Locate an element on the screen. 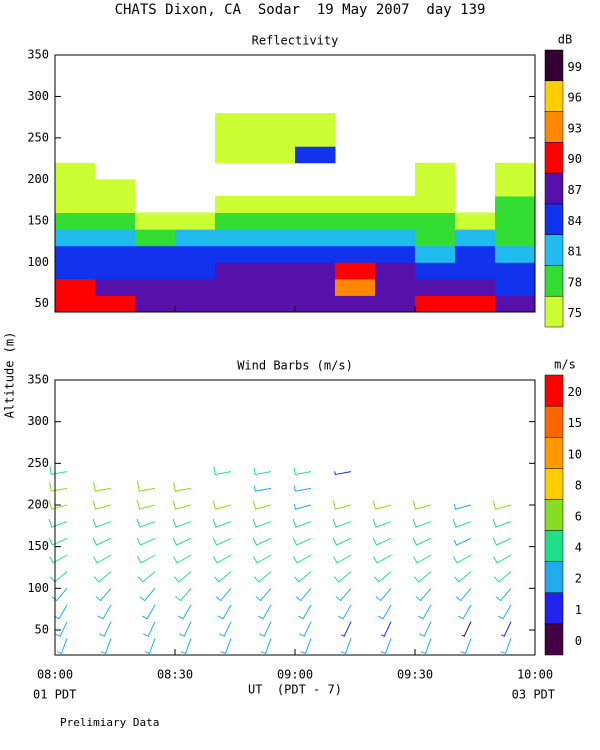 The width and height of the screenshot is (600, 750). x-tick-label: 09:30 is located at coordinates (415, 675).